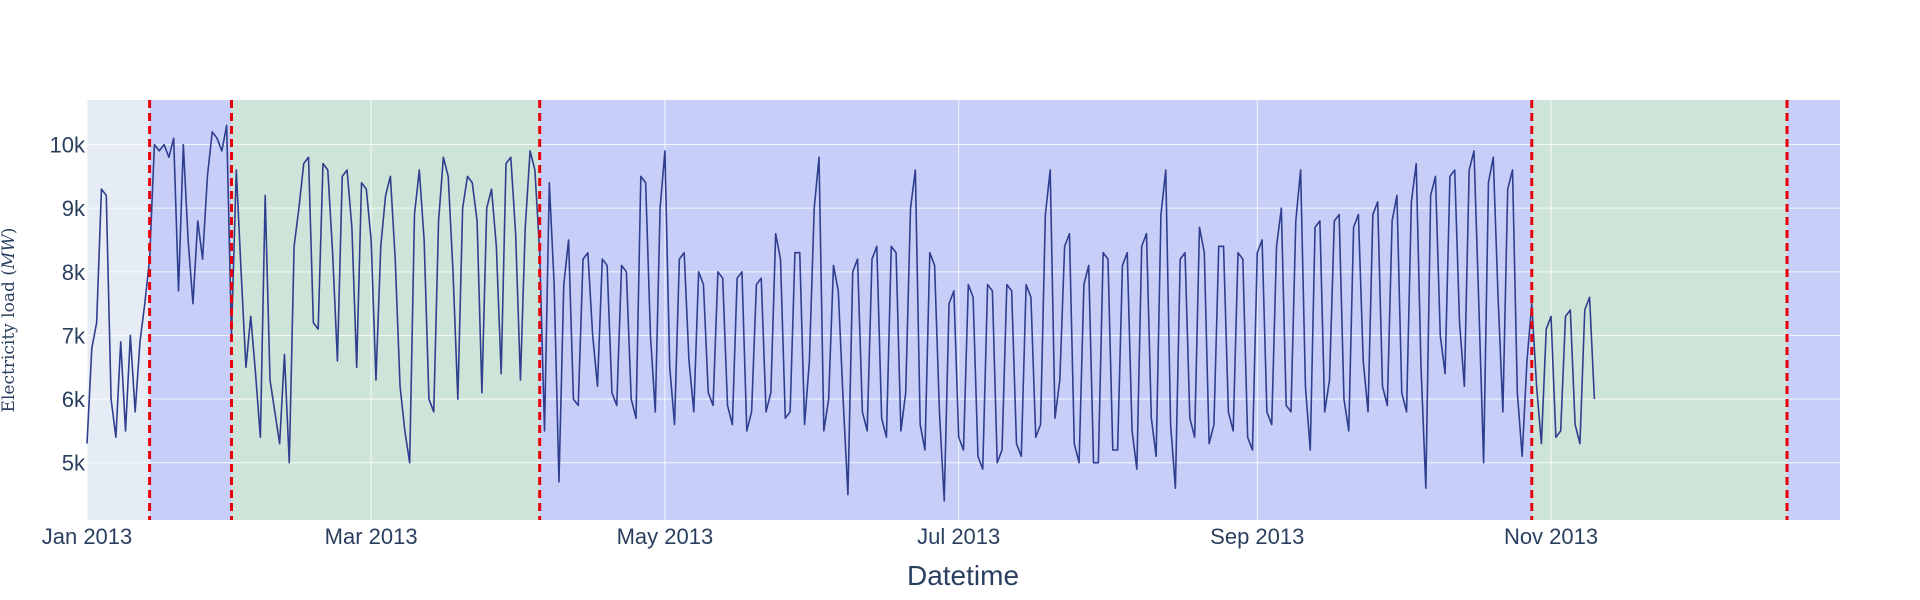 This screenshot has width=1920, height=600. What do you see at coordinates (1257, 536) in the screenshot?
I see `x-tick-label-4: Sep 2013` at bounding box center [1257, 536].